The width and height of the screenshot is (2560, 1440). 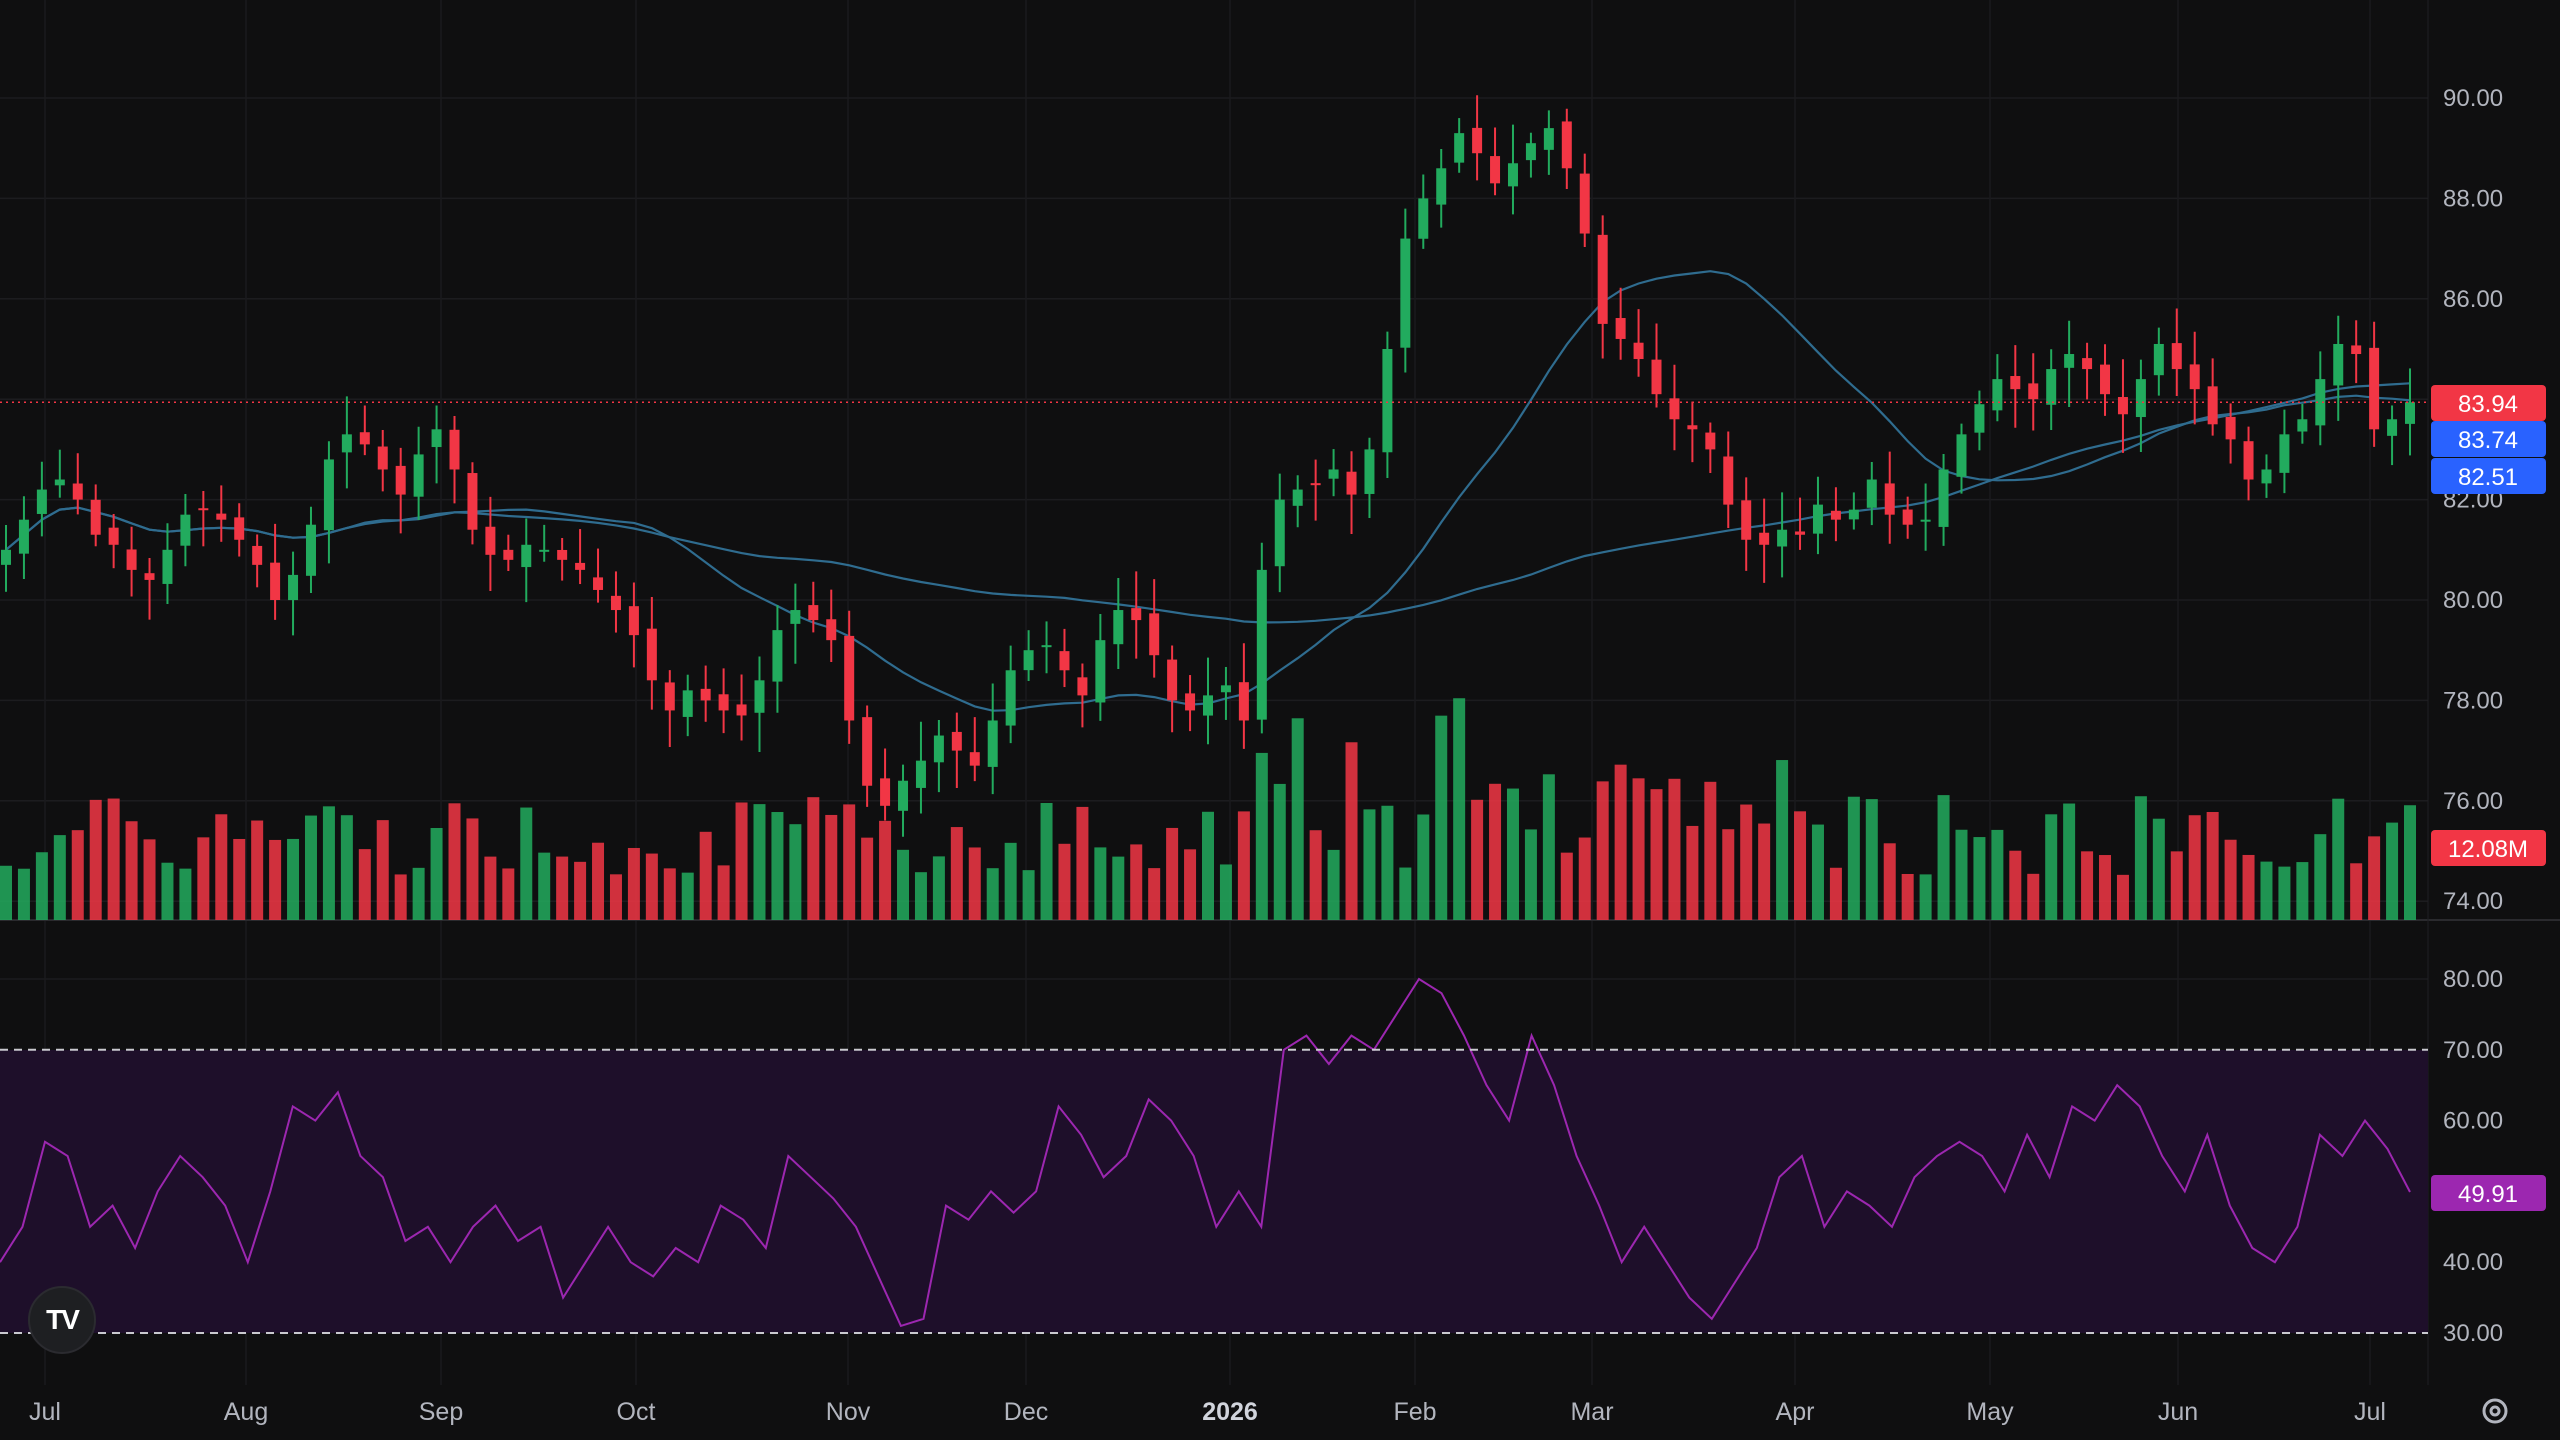 What do you see at coordinates (62, 1320) in the screenshot?
I see `tradingview-logo-icon: TV` at bounding box center [62, 1320].